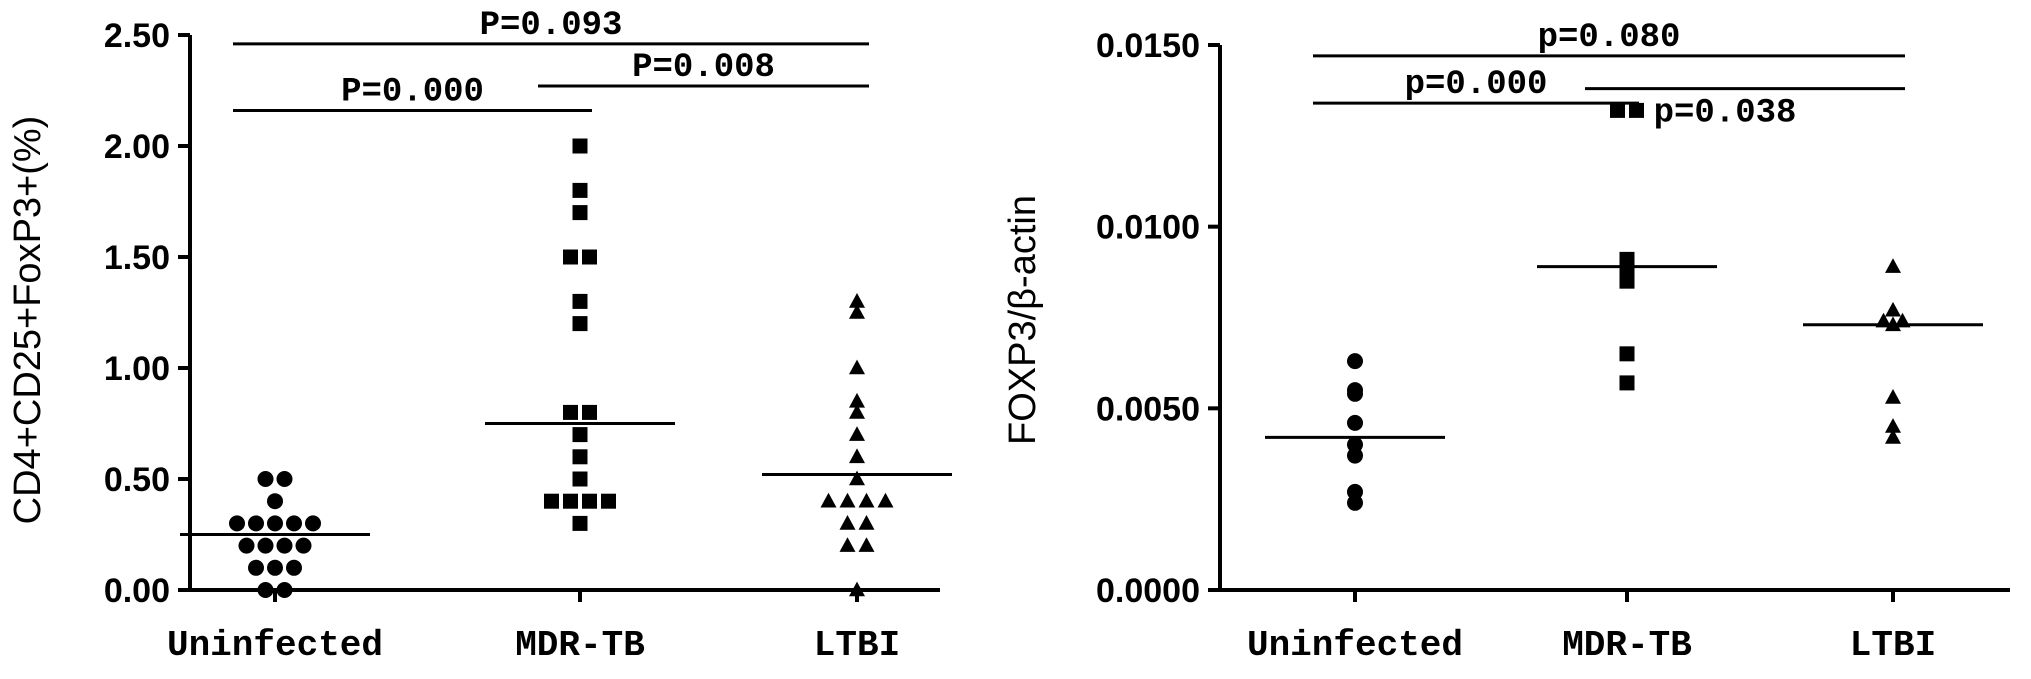 The height and width of the screenshot is (679, 2031). What do you see at coordinates (28, 320) in the screenshot?
I see `y-axis-label: CD4+CD25+FoxP3+(%)` at bounding box center [28, 320].